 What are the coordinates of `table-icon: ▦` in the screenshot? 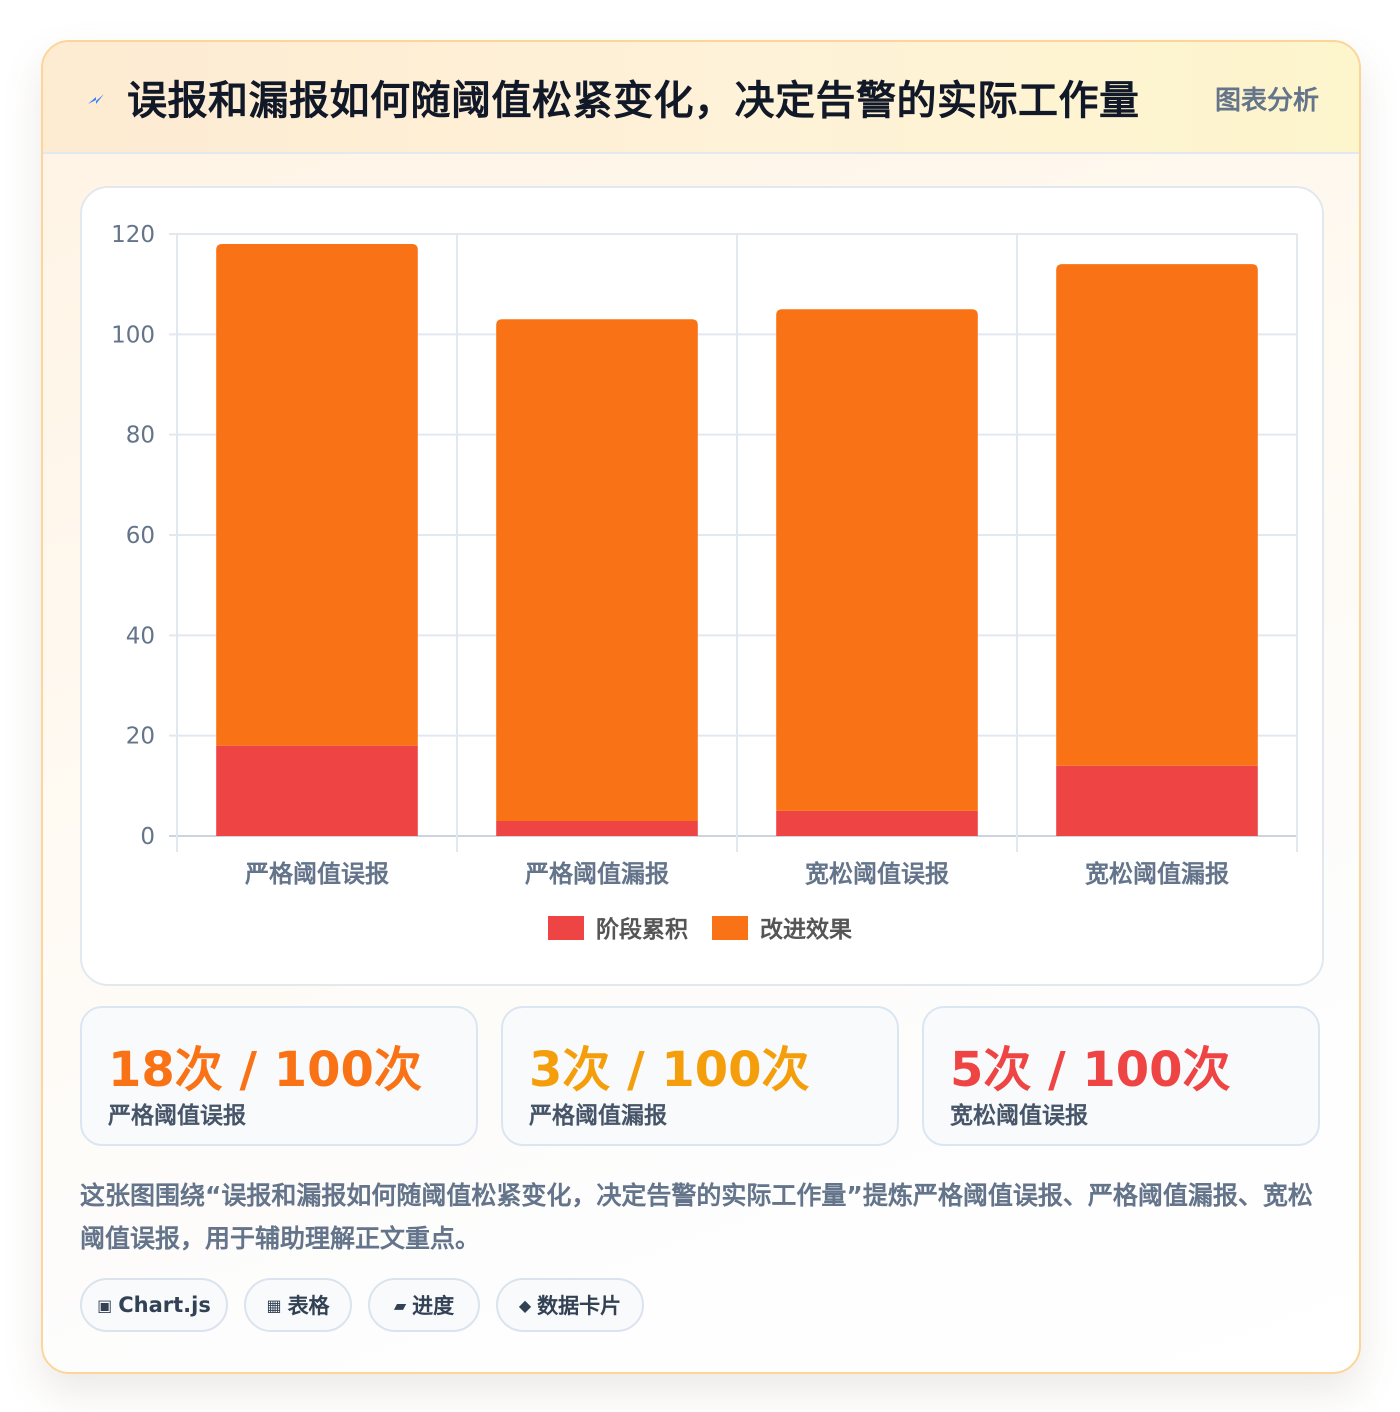 It's located at (274, 1305).